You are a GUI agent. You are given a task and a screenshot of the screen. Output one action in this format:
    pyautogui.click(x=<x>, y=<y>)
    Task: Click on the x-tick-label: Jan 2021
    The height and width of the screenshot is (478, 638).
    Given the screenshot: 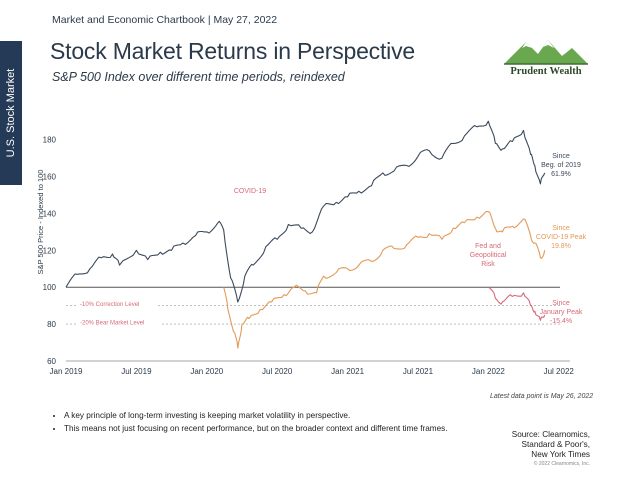 What is the action you would take?
    pyautogui.click(x=347, y=371)
    